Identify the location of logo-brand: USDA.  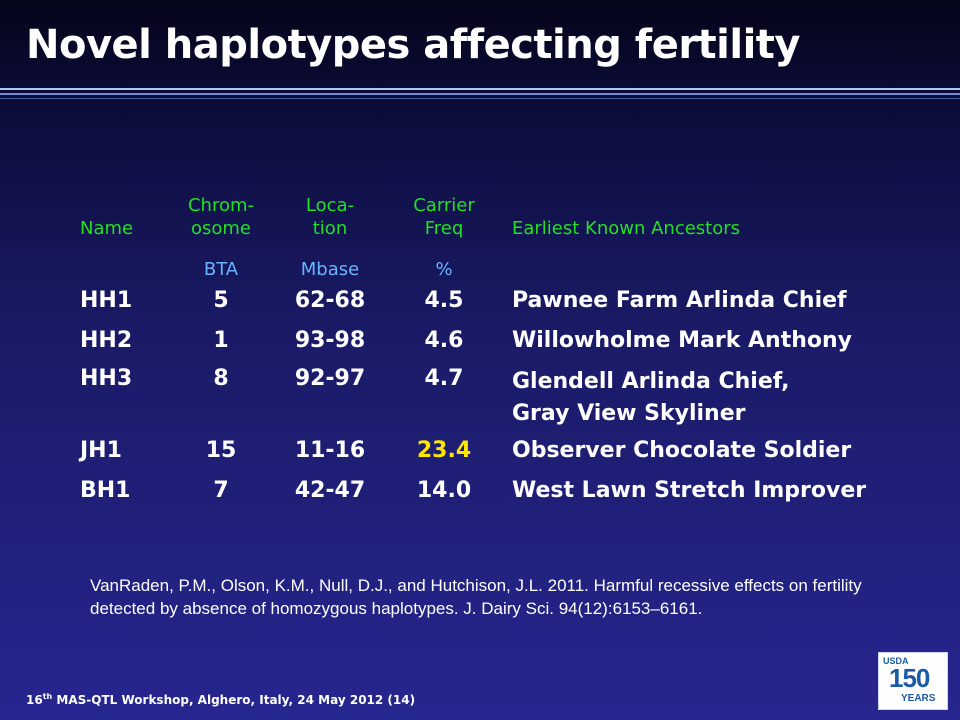
(896, 661).